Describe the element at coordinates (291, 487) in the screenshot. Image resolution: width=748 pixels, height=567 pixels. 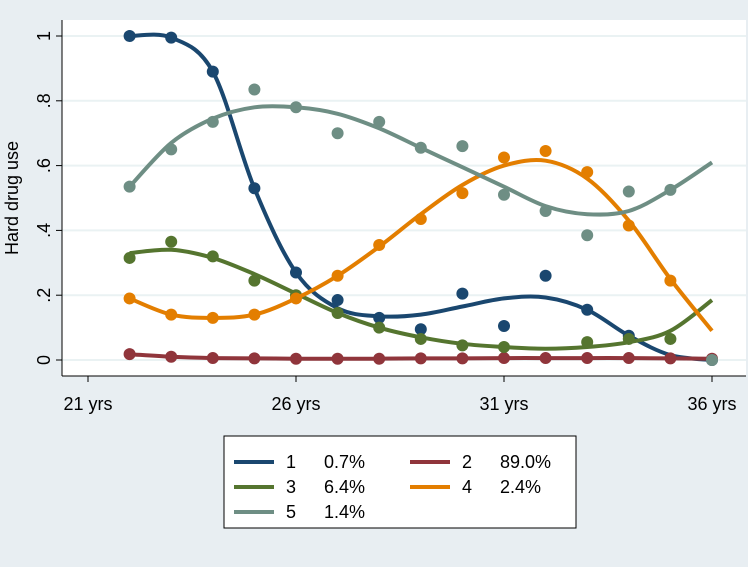
I see `legend-label: 3` at that location.